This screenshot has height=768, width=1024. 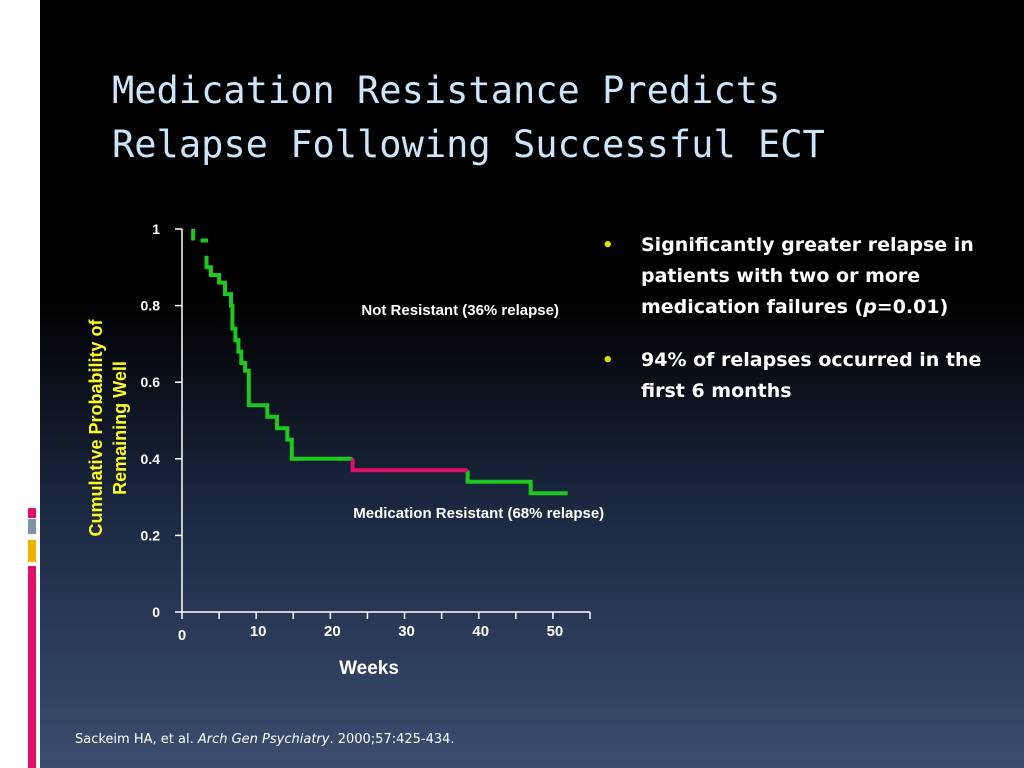 What do you see at coordinates (468, 144) in the screenshot?
I see `title-line-2: Relapse Following Successful ECT` at bounding box center [468, 144].